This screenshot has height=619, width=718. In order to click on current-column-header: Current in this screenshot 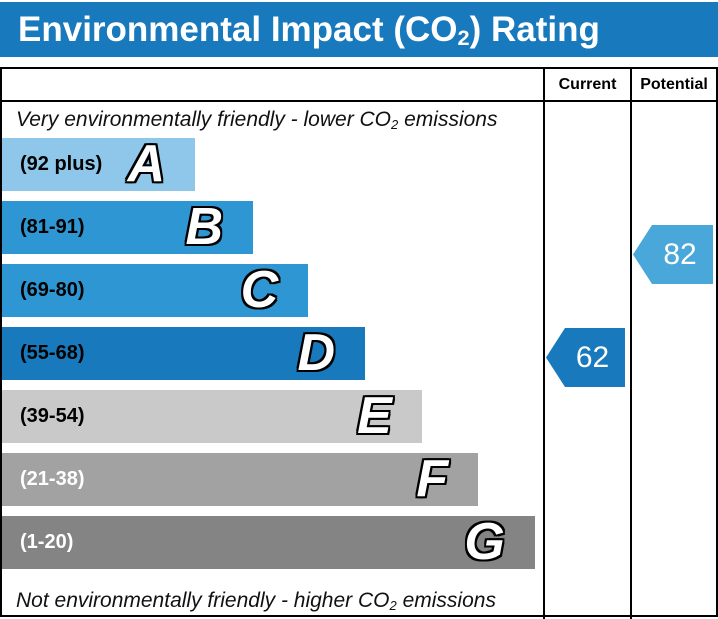, I will do `click(586, 84)`.